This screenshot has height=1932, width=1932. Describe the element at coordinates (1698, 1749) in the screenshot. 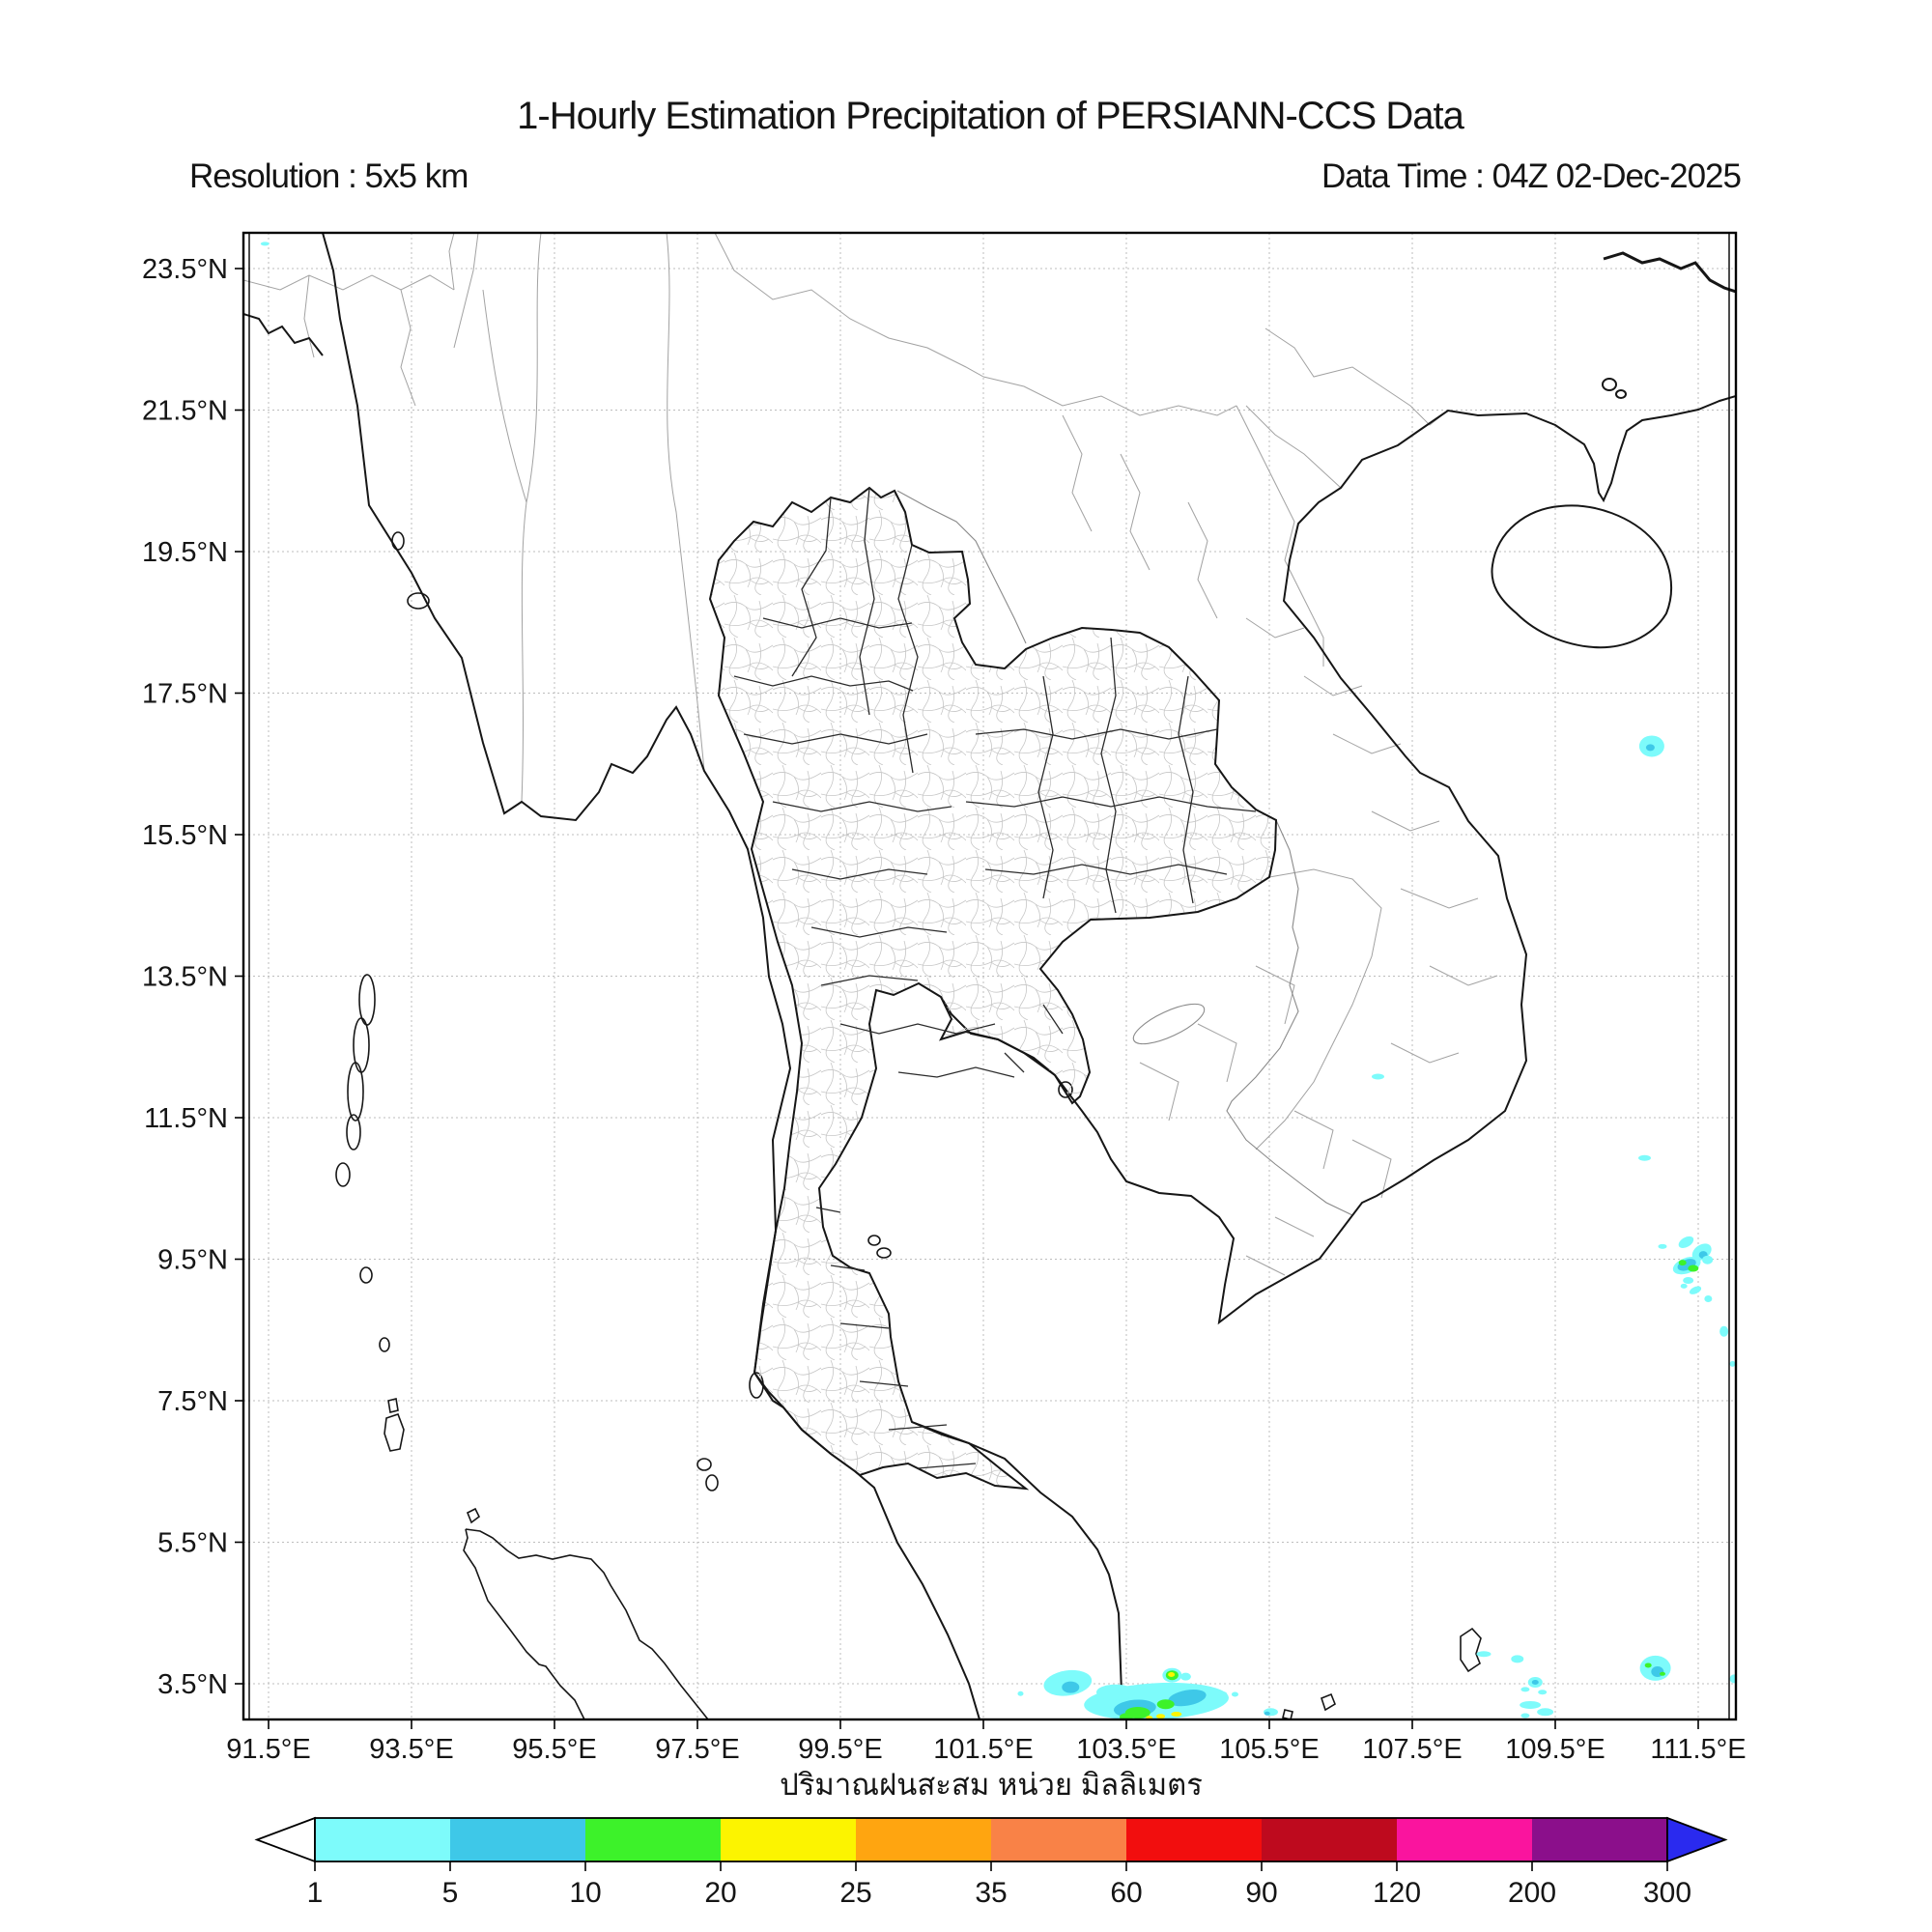

I see `lon-tick-label: 111.5°E` at that location.